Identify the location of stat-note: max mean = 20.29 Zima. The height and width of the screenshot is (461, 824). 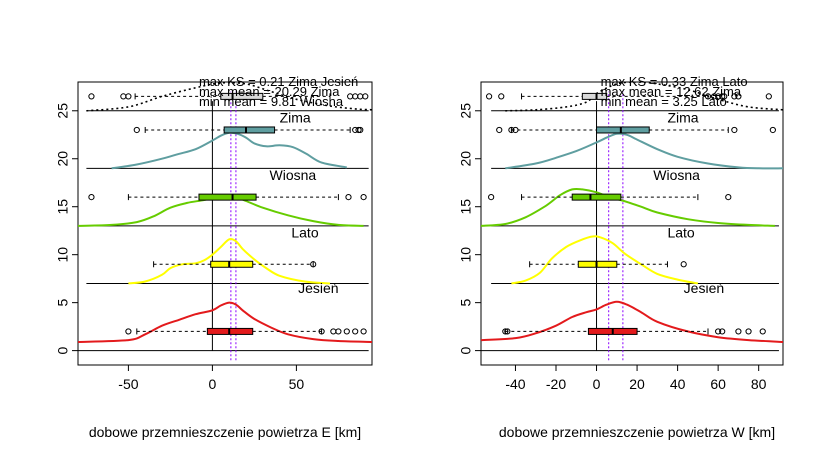
(269, 91).